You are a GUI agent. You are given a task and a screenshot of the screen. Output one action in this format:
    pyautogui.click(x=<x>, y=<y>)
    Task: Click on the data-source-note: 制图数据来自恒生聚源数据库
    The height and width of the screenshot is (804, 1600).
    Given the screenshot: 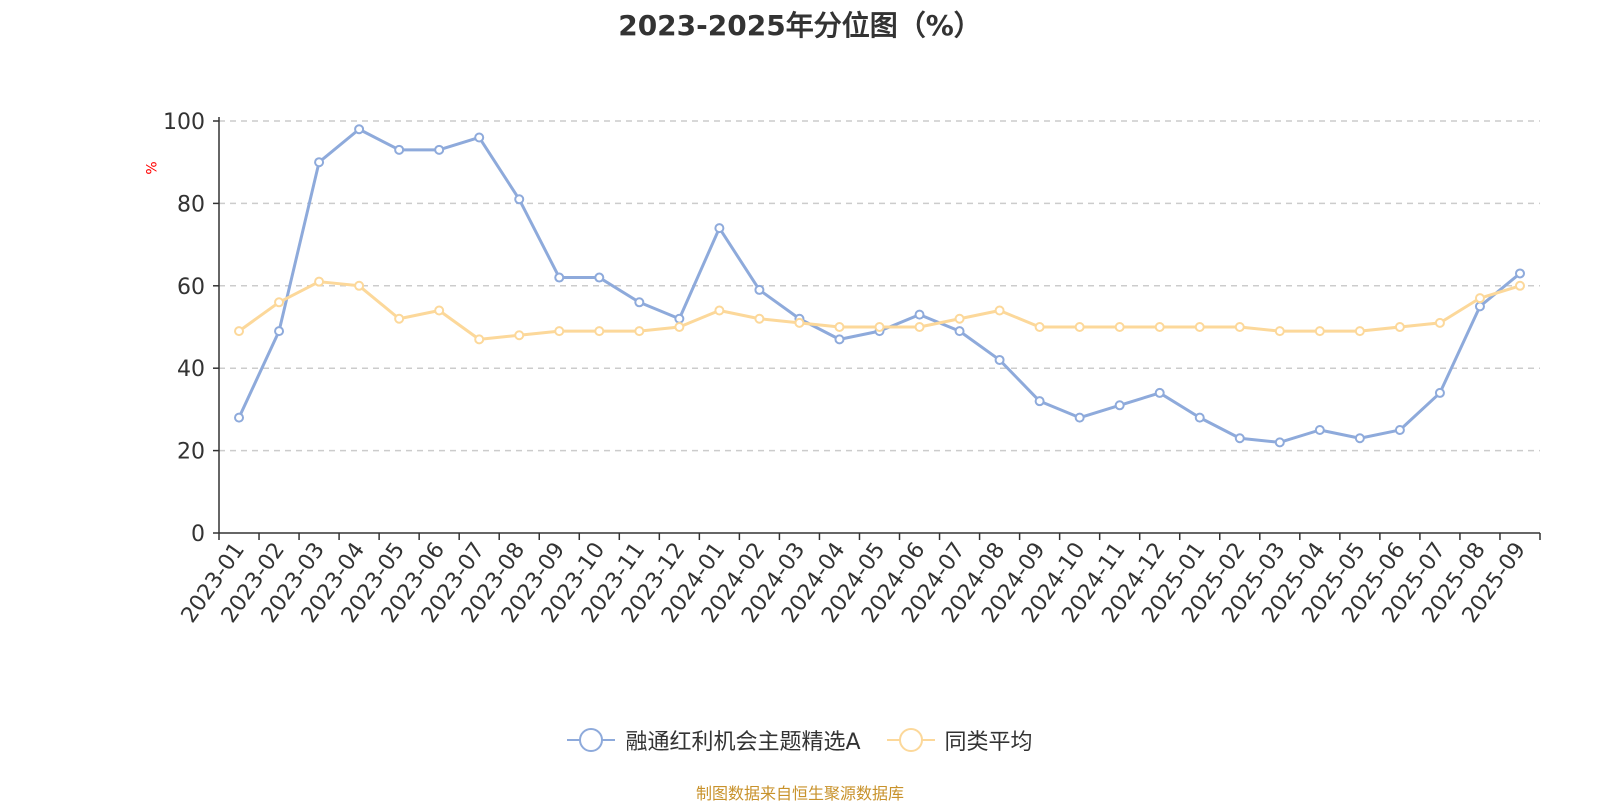 What is the action you would take?
    pyautogui.click(x=799, y=793)
    